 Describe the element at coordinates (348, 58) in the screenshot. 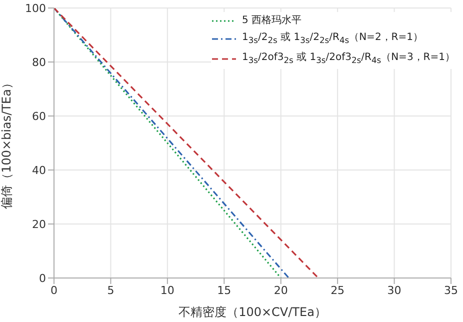

I see `text: 1$_{3s}$/2of3$_{2s}$ 或 1$_{3s}$/2of3$_{2s}$/R$_{4s}$（N=3，R=1）` at that location.